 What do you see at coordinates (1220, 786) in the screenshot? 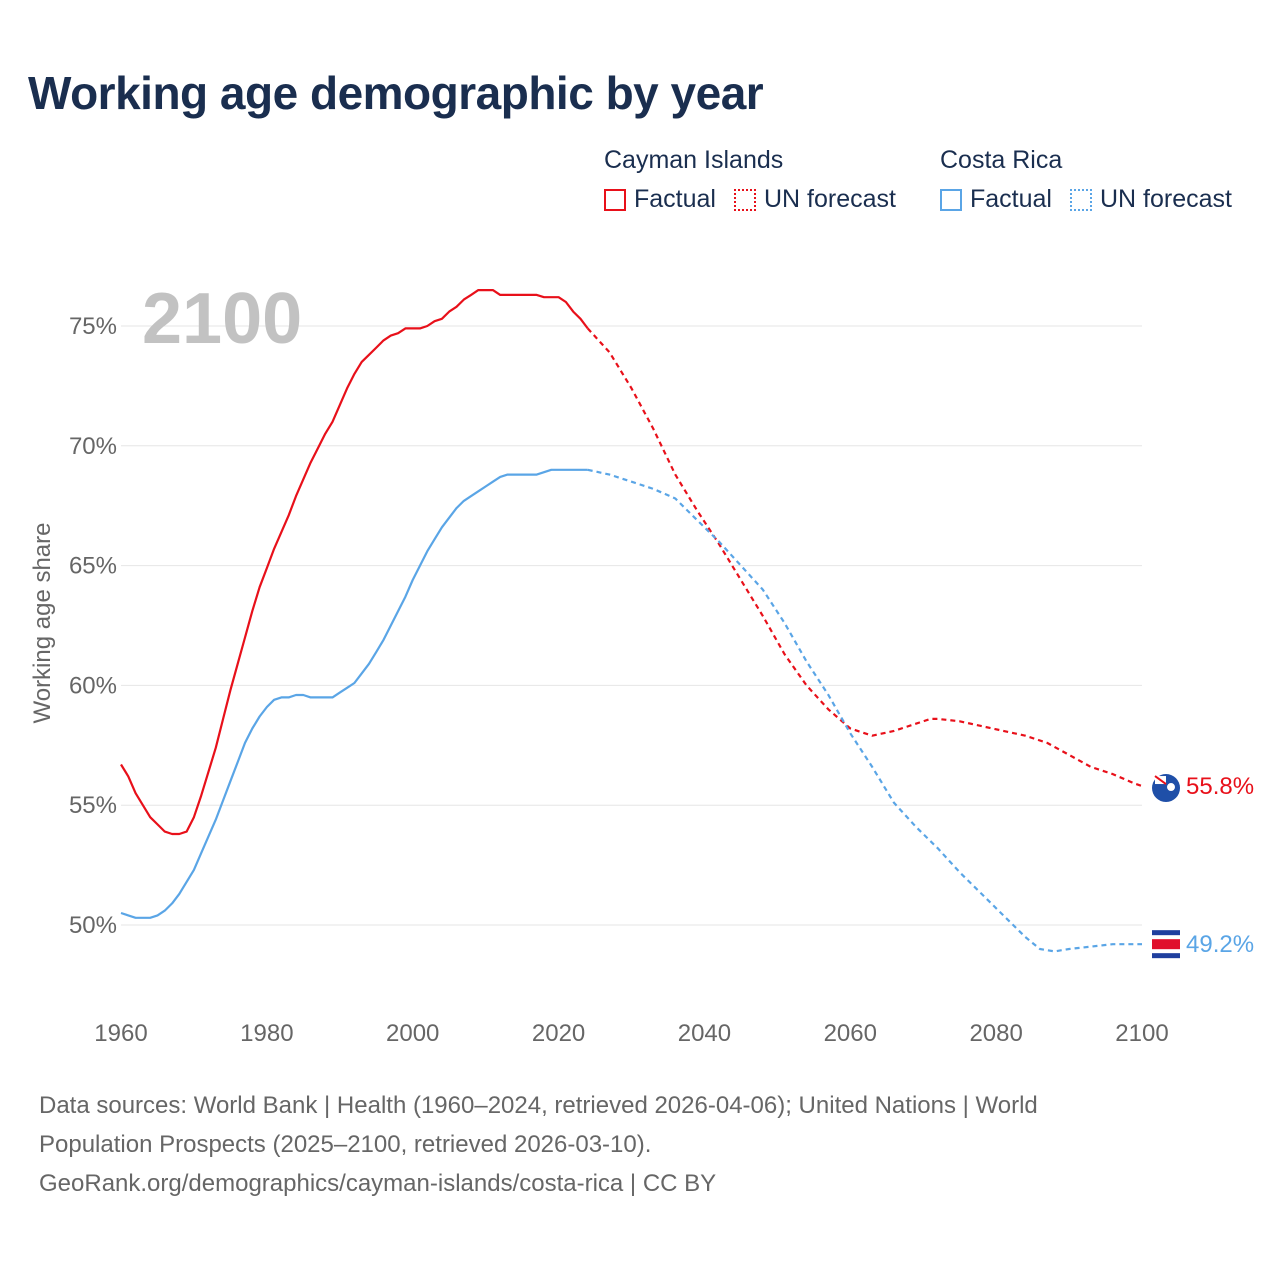
I see `end-value-label-cayman-islands: 55.8%` at bounding box center [1220, 786].